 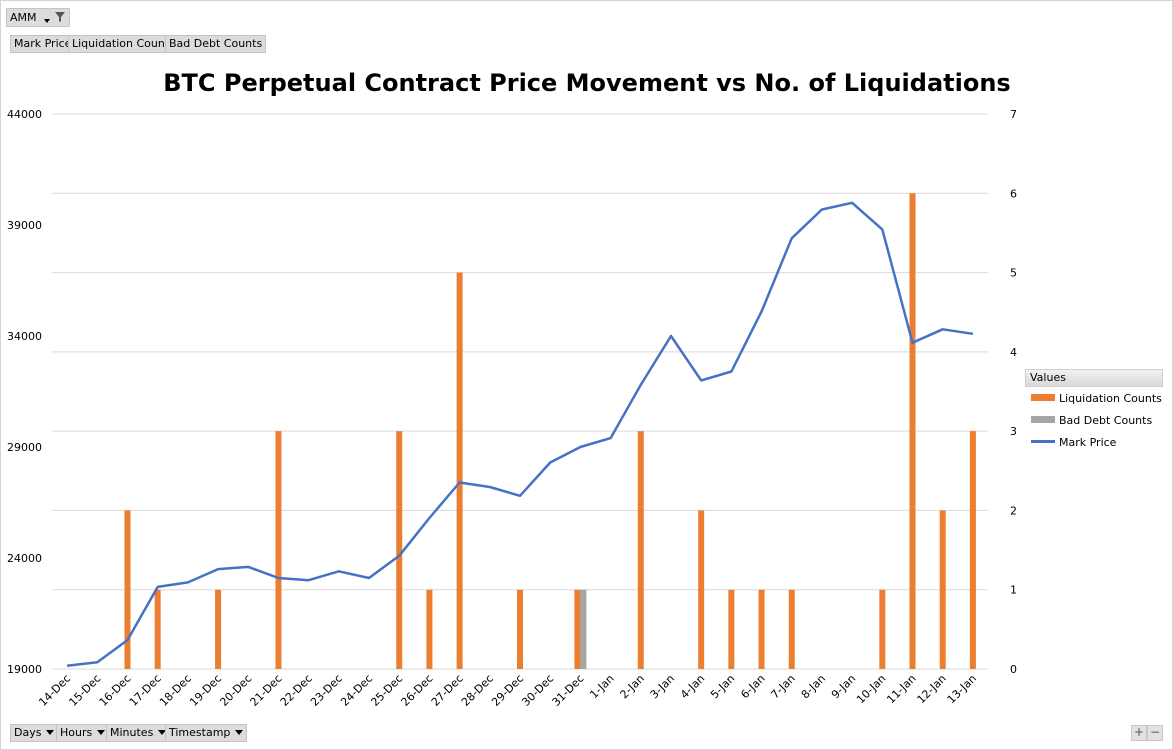 I want to click on x-tick-label: 14-Dec, so click(x=54, y=690).